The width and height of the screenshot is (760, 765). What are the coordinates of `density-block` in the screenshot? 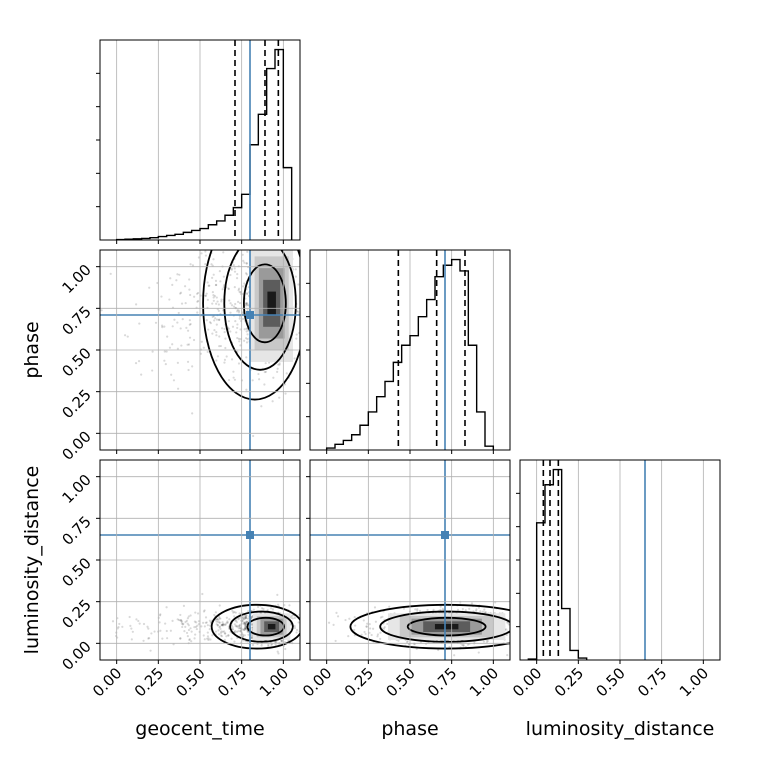 It's located at (271, 627).